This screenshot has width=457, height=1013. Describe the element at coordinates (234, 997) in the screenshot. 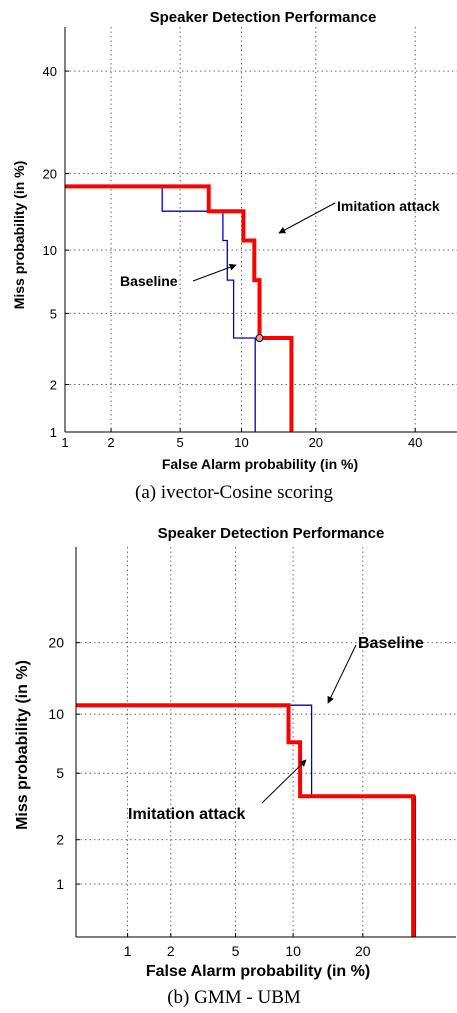

I see `chart-b-caption: (b) GMM - UBM` at that location.